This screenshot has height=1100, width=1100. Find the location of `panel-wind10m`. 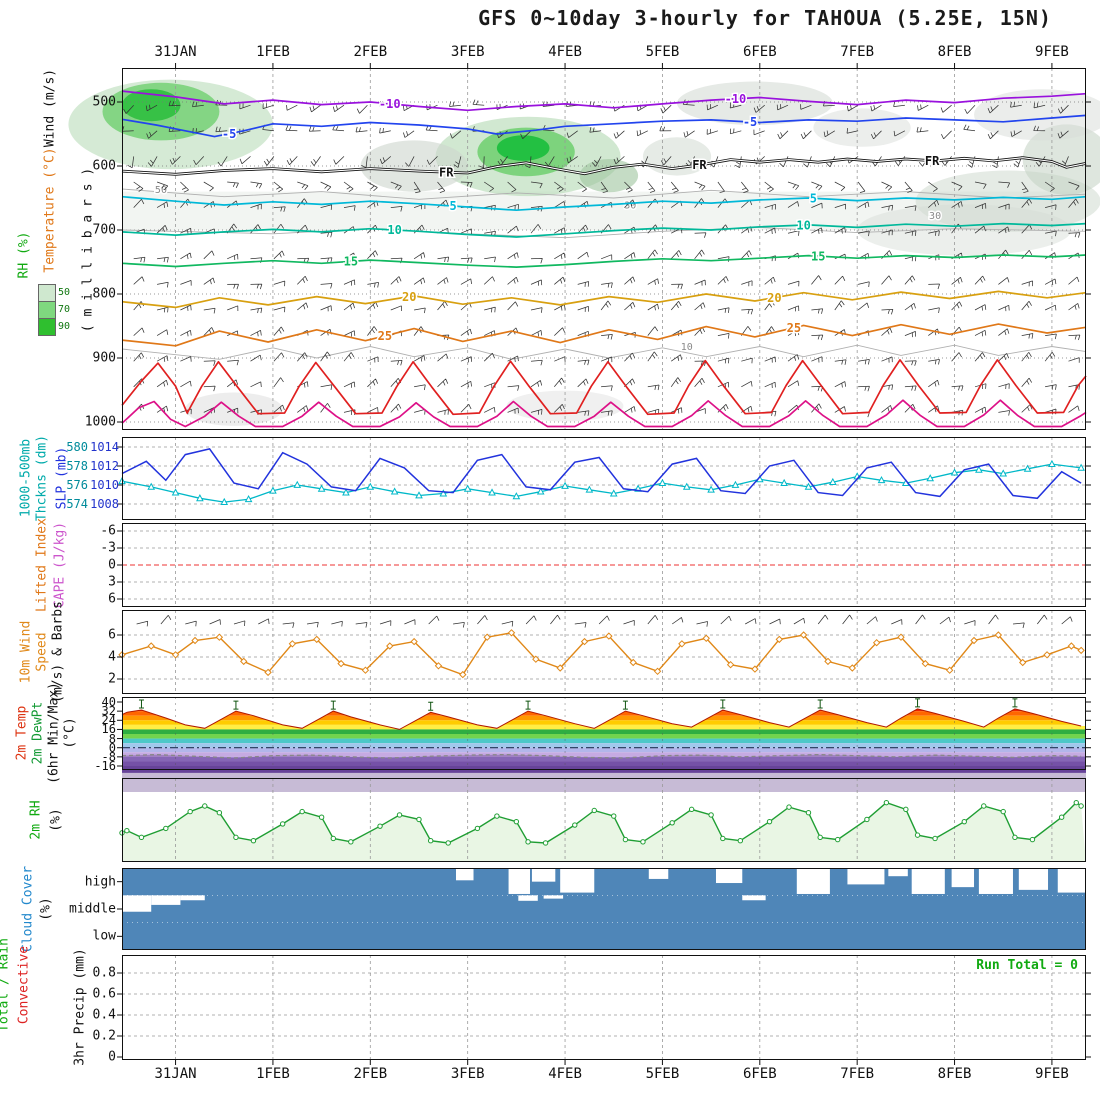

panel-wind10m is located at coordinates (604, 652).